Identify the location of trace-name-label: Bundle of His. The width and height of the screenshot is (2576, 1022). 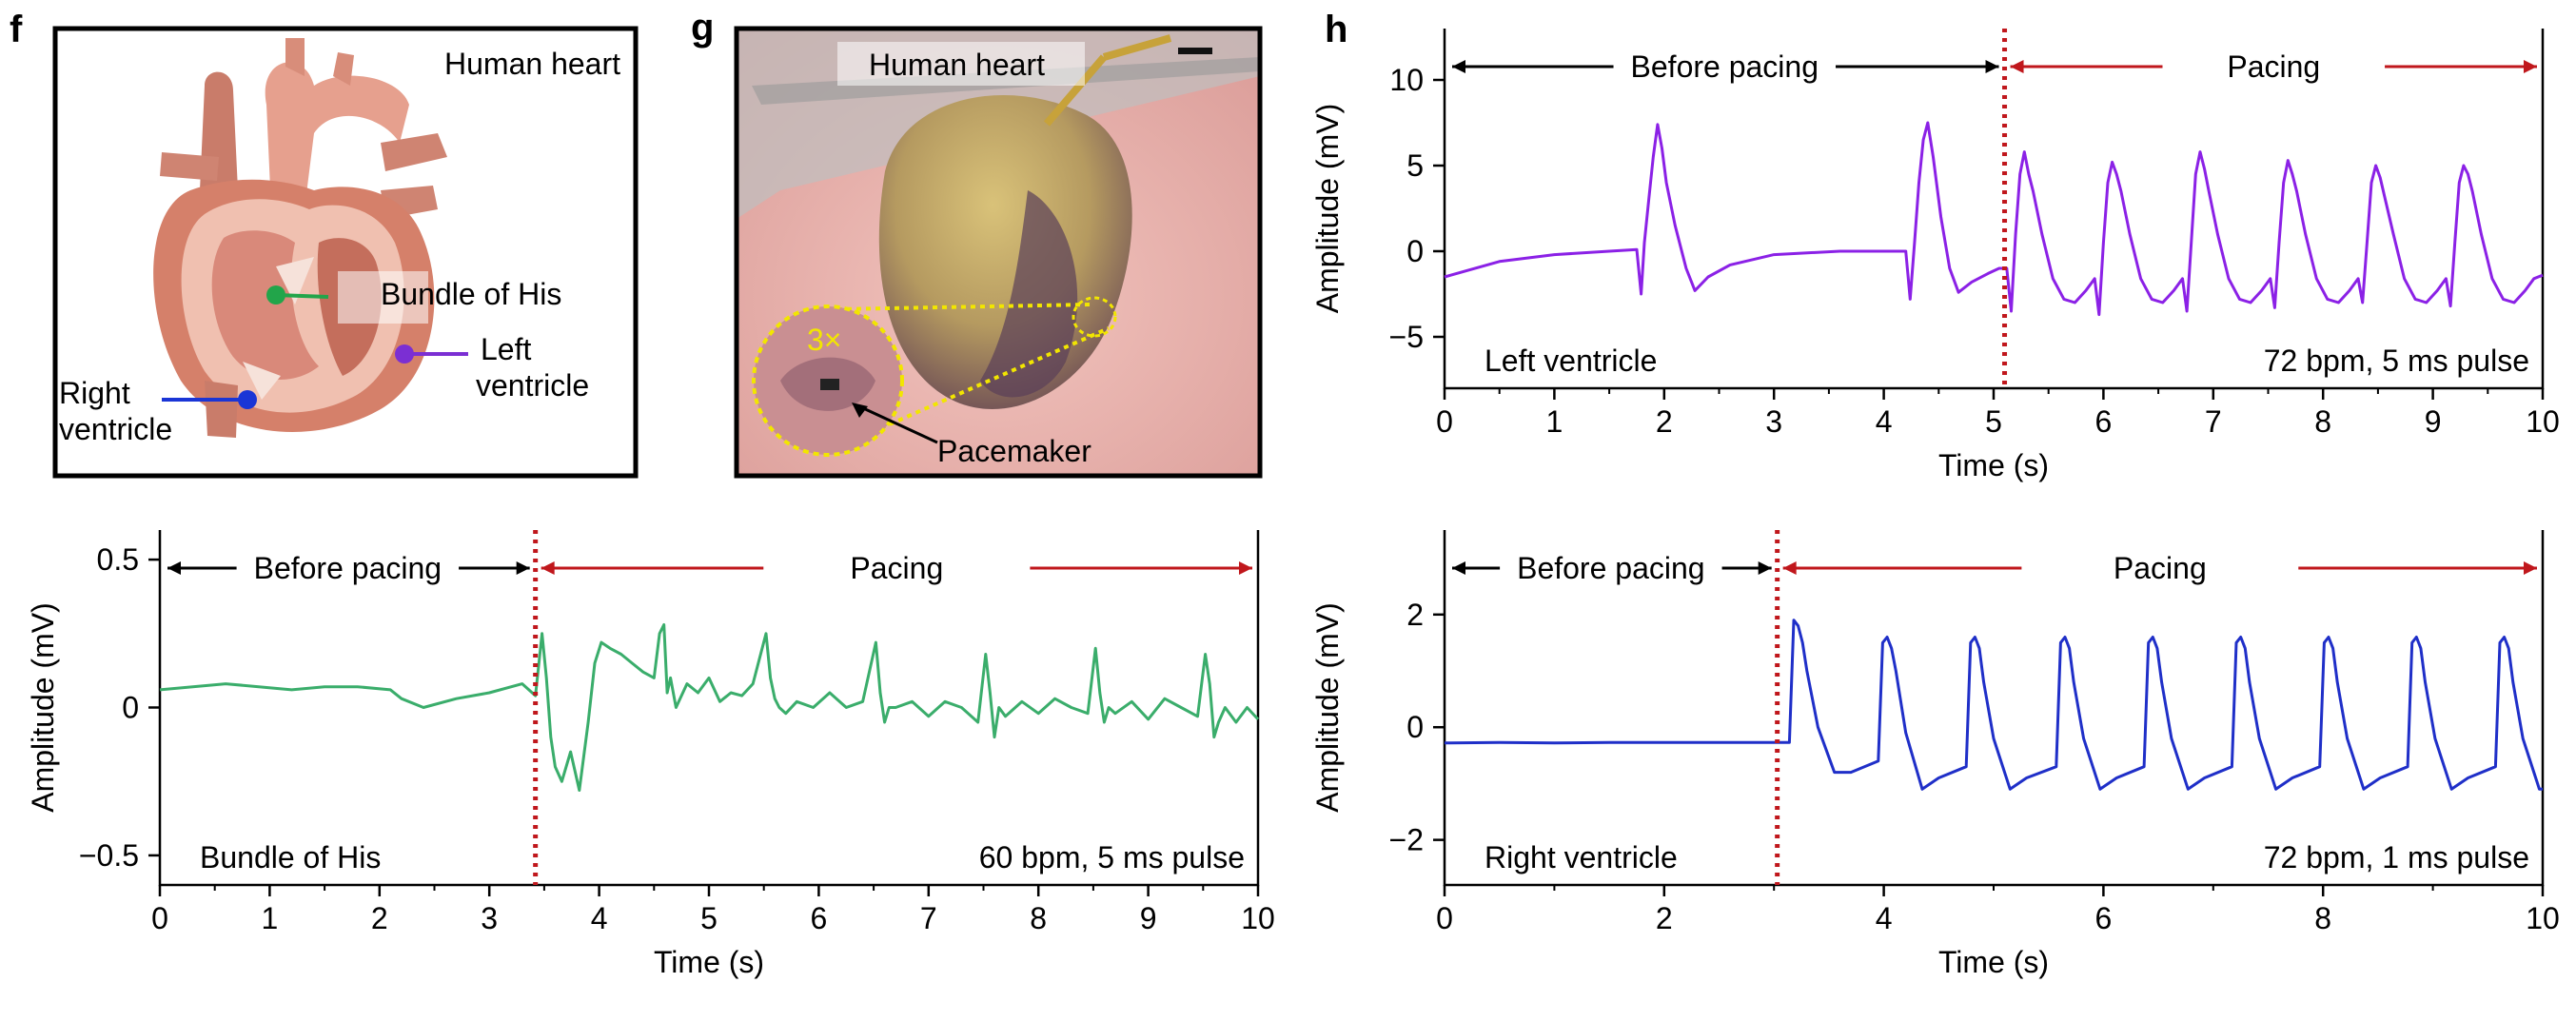
(290, 858).